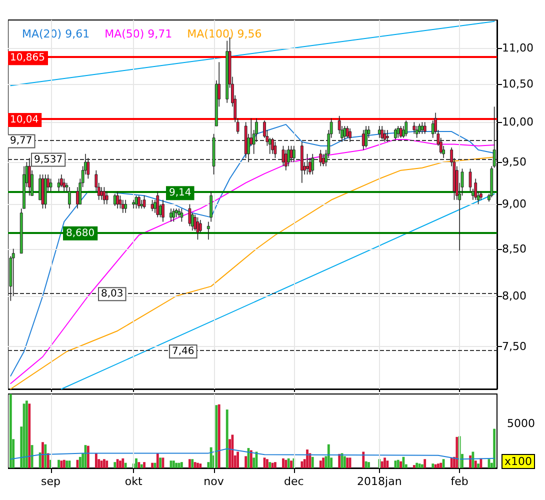  What do you see at coordinates (514, 204) in the screenshot?
I see `y-tick-label: 9,00` at bounding box center [514, 204].